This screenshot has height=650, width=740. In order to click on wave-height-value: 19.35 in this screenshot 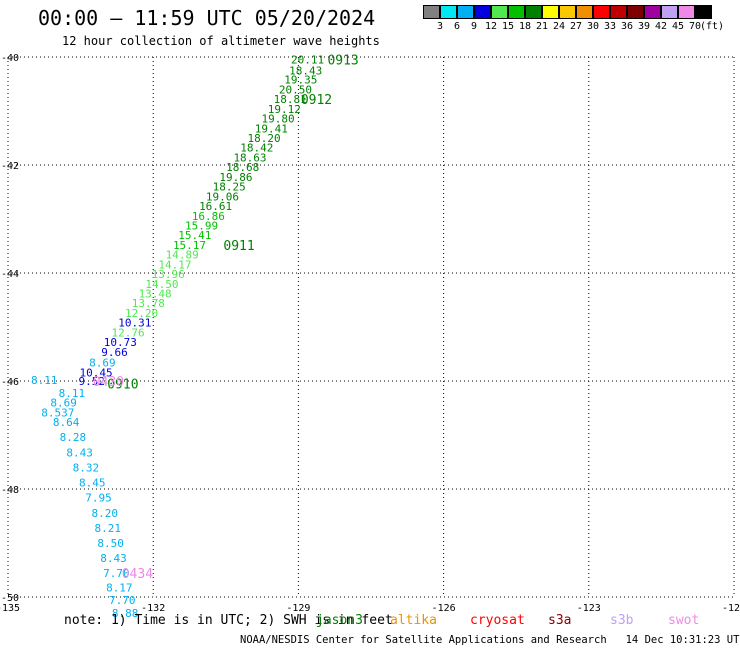, I will do `click(300, 80)`.